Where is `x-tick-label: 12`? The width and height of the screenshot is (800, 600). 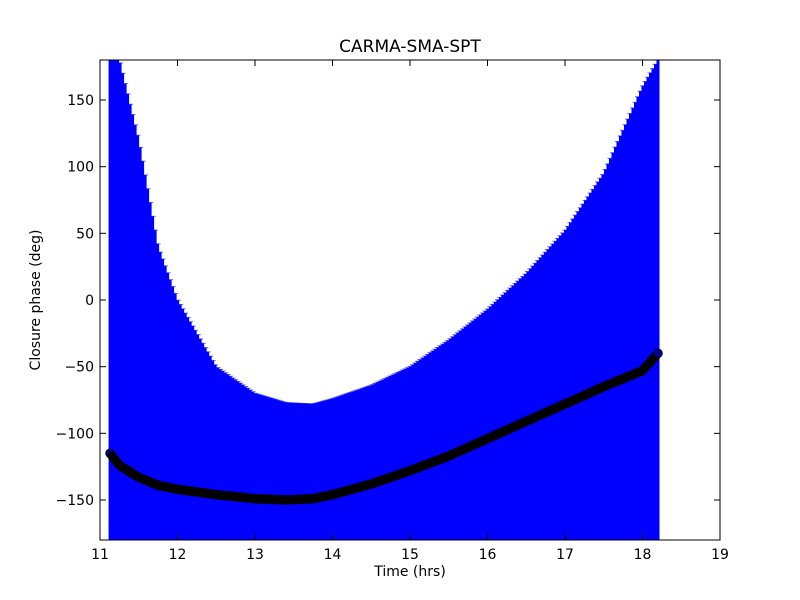
x-tick-label: 12 is located at coordinates (178, 555).